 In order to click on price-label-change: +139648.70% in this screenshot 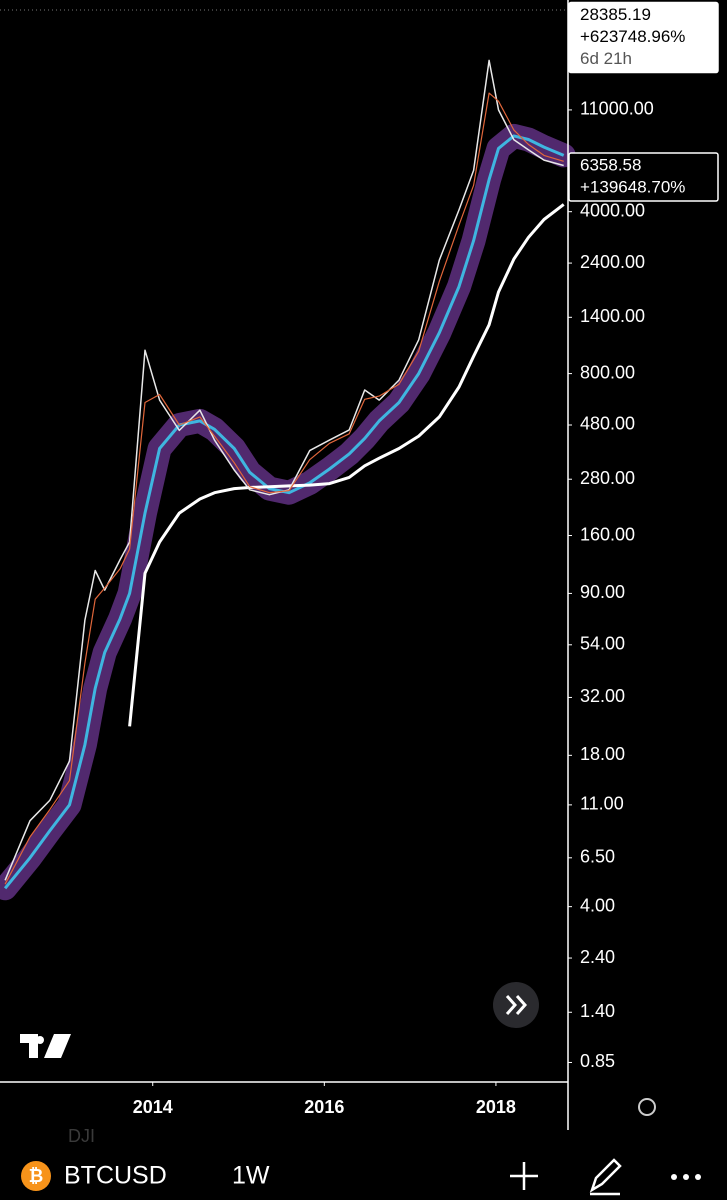, I will do `click(632, 187)`.